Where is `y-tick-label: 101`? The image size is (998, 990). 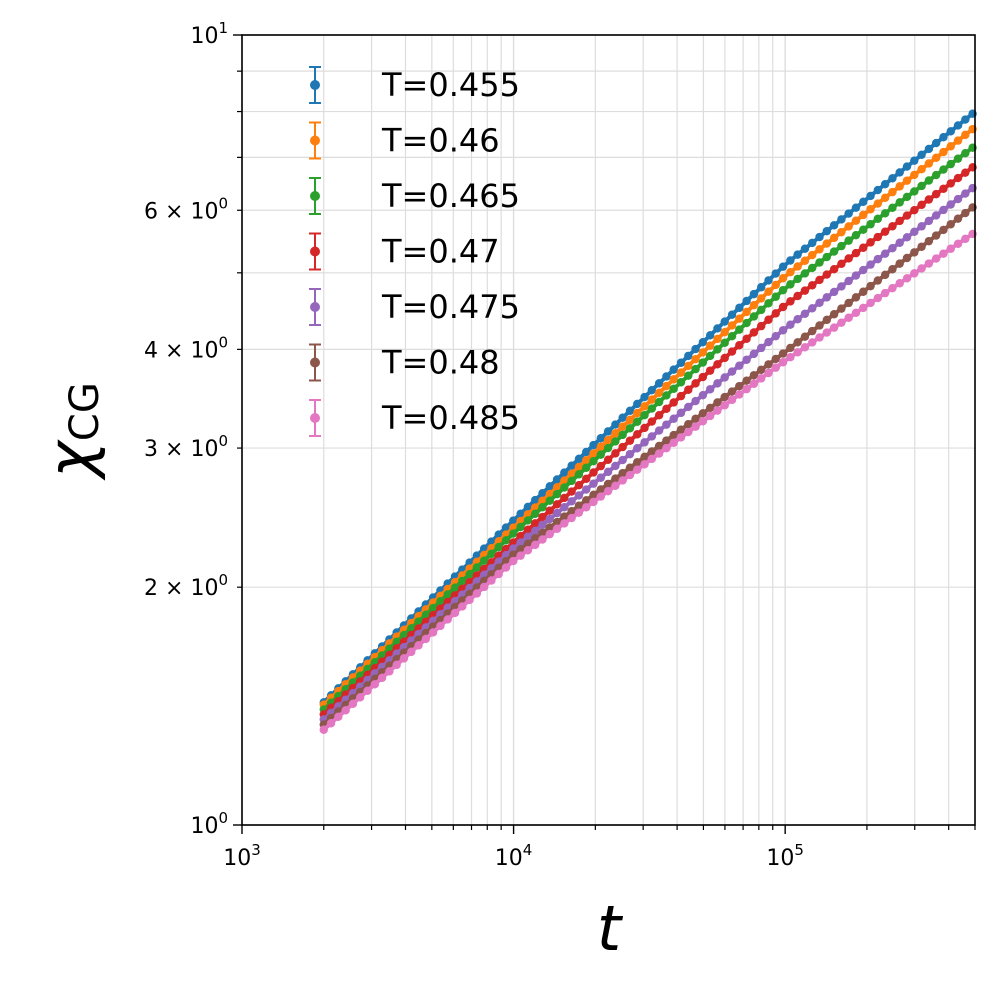
y-tick-label: 101 is located at coordinates (209, 34).